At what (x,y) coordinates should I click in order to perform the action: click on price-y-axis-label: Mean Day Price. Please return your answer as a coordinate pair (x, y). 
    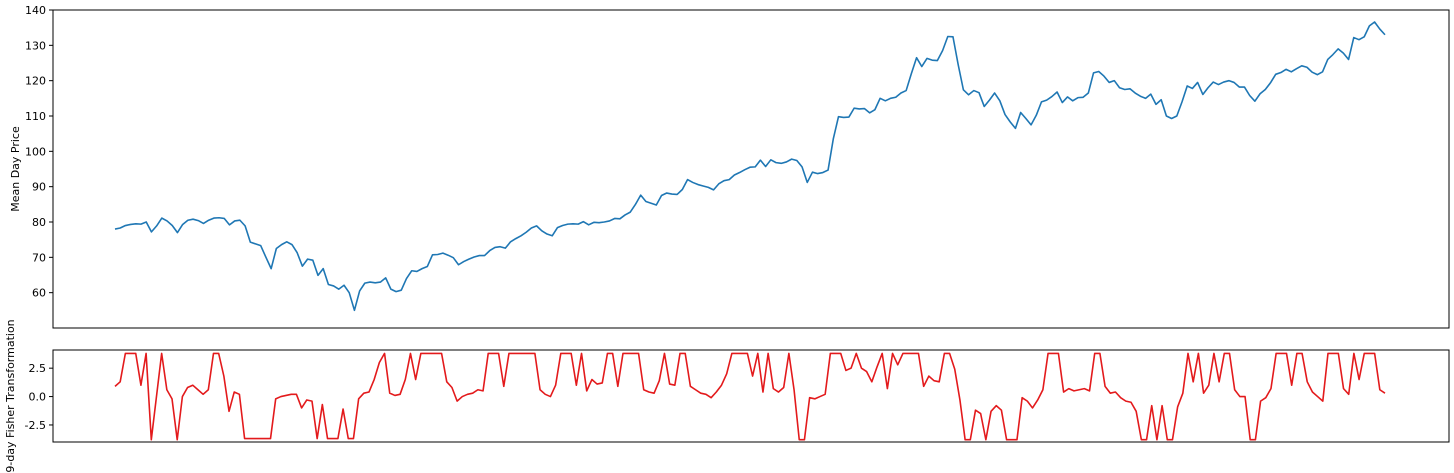
    Looking at the image, I should click on (15, 169).